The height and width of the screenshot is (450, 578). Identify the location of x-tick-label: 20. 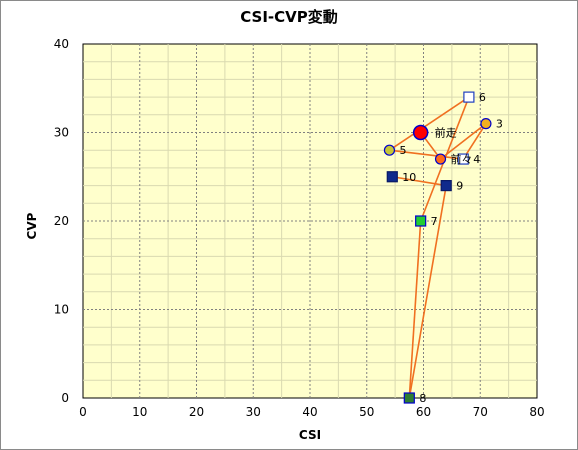
(196, 412).